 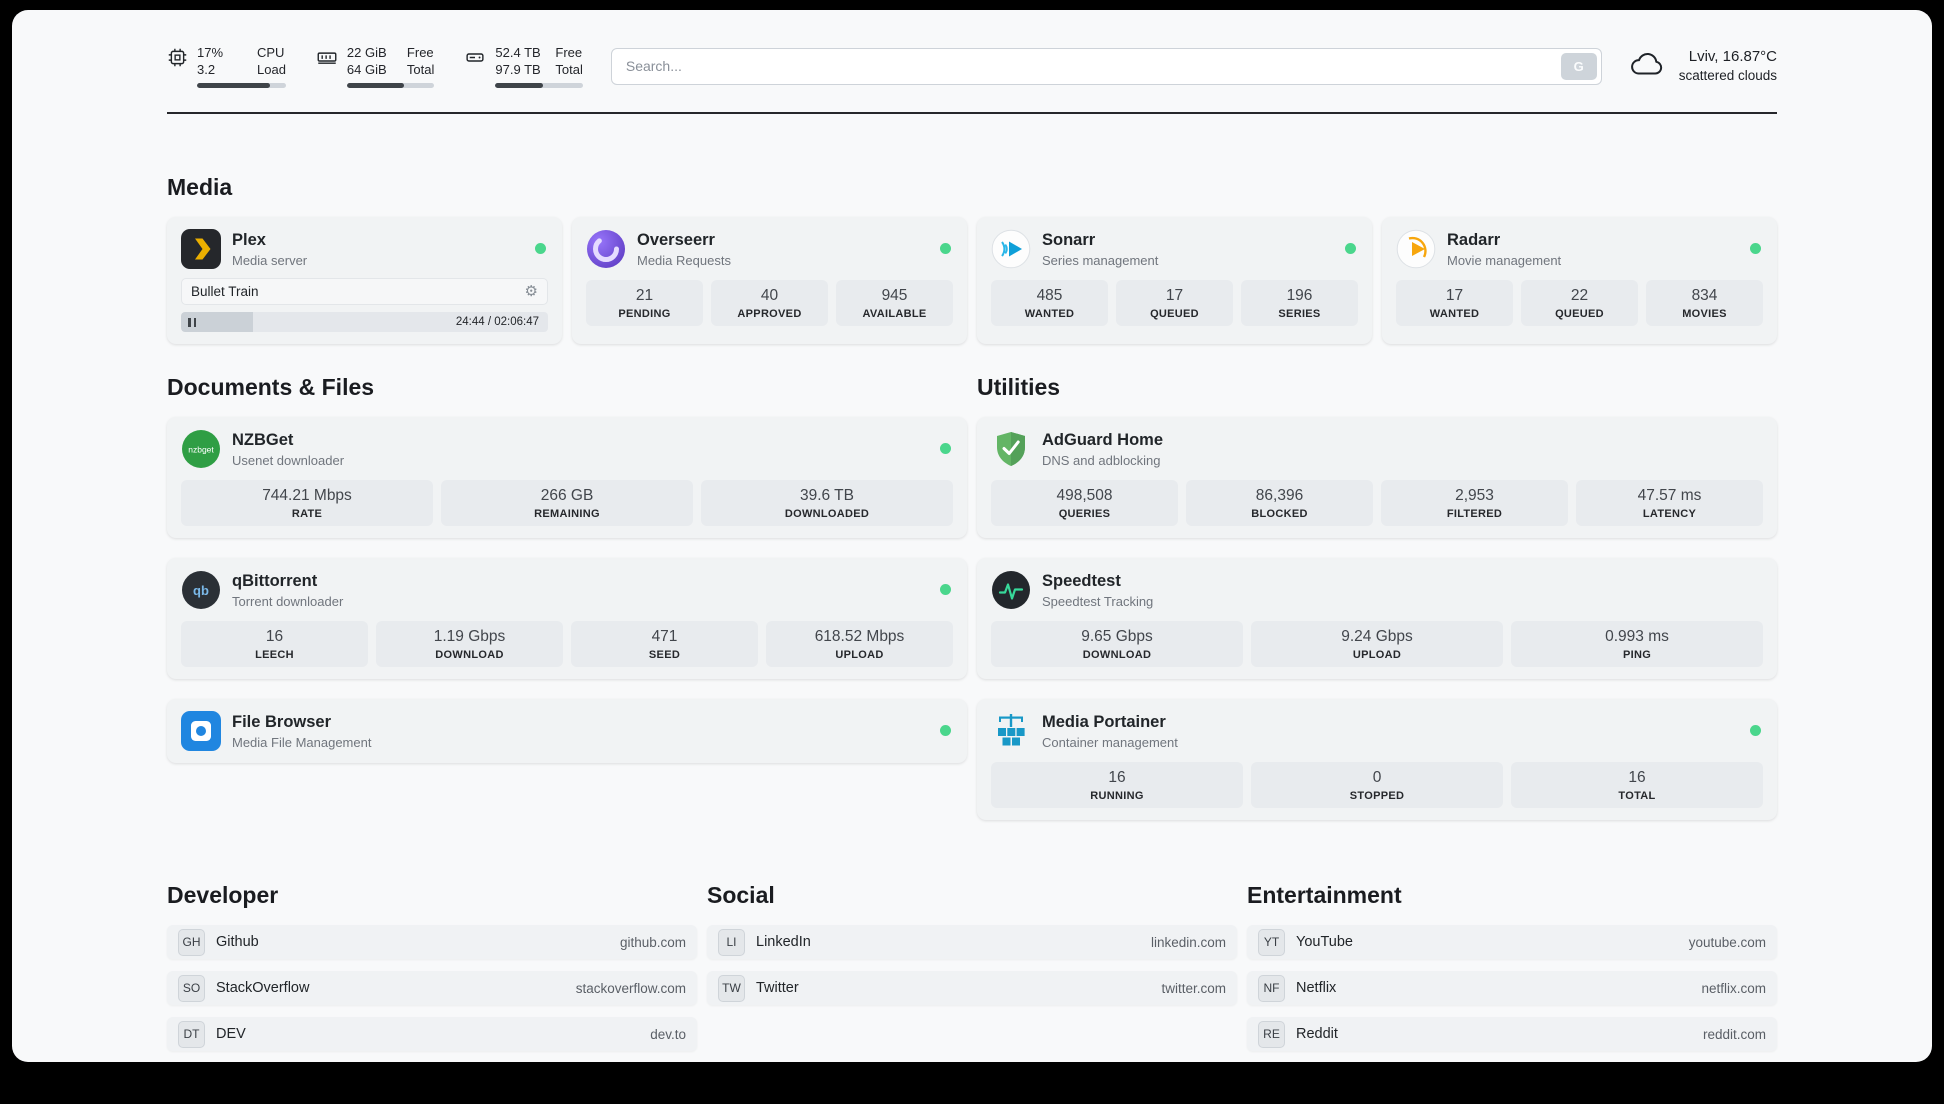 I want to click on plex-icon, so click(x=201, y=249).